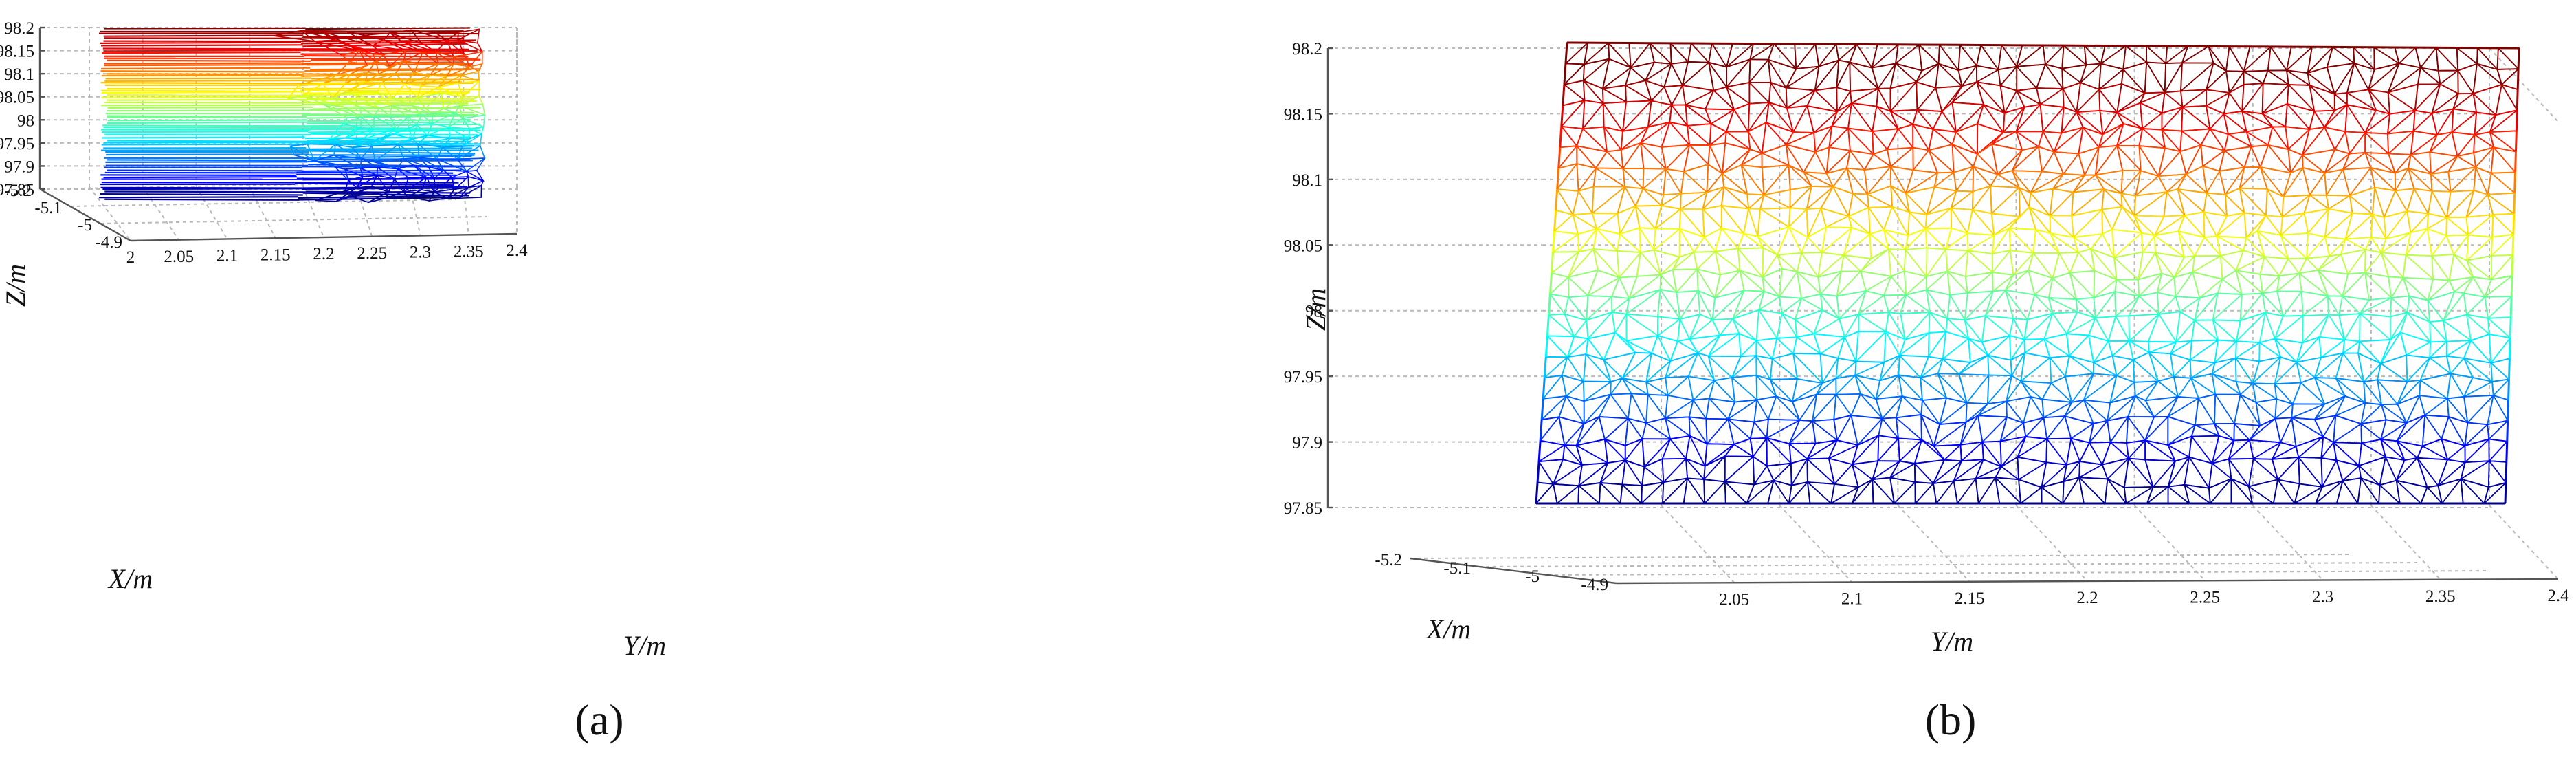  What do you see at coordinates (644, 645) in the screenshot?
I see `panel-a-ylabel: Y/m` at bounding box center [644, 645].